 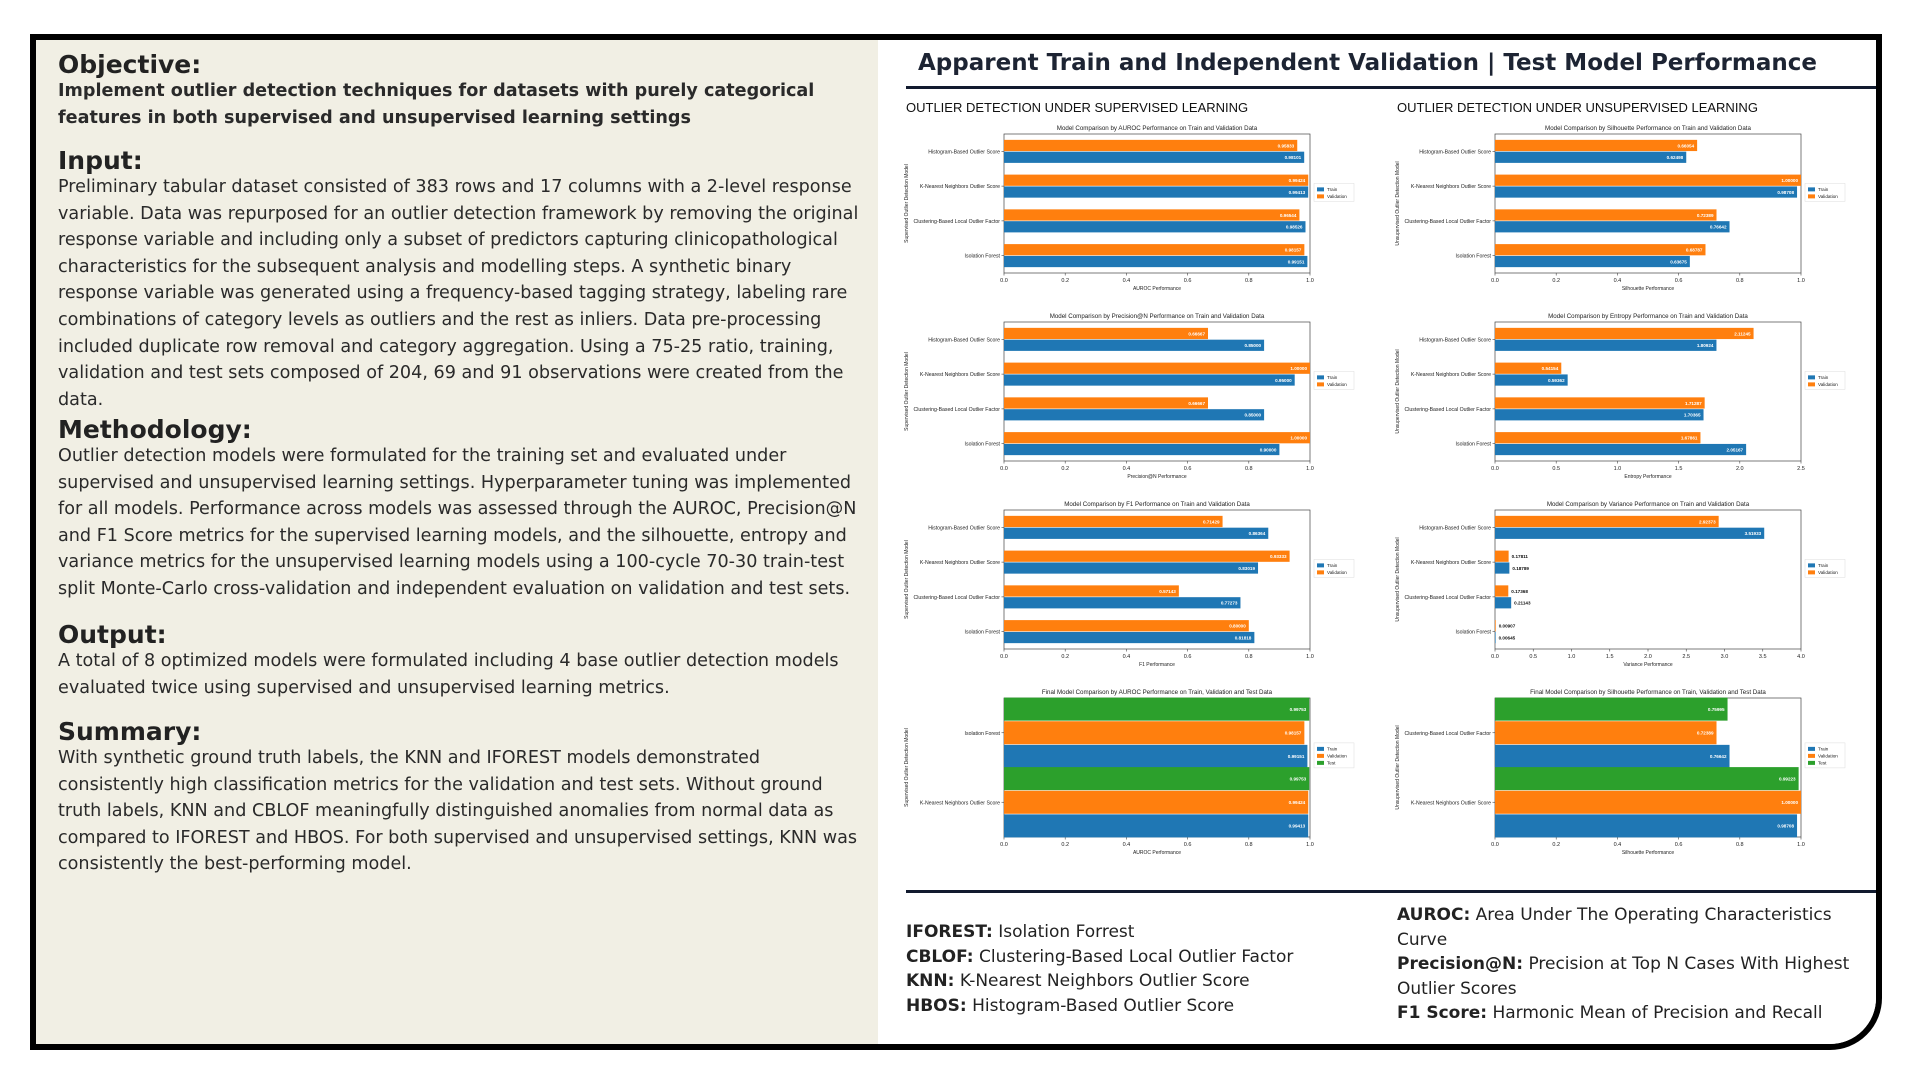 What do you see at coordinates (100, 160) in the screenshot?
I see `input-heading: Input:` at bounding box center [100, 160].